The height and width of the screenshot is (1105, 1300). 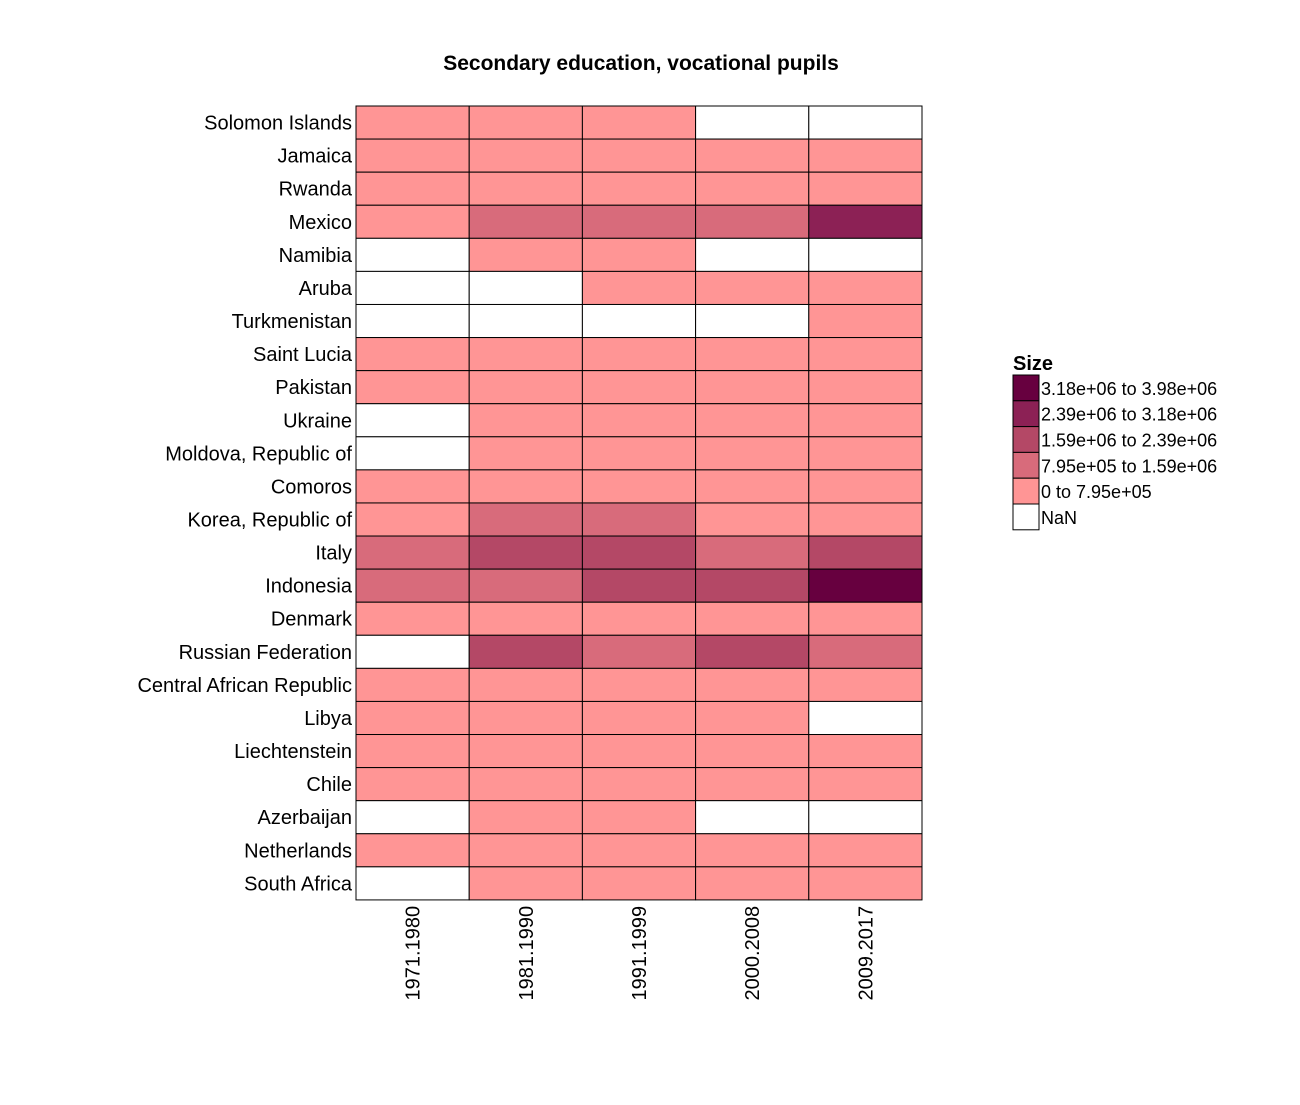 I want to click on row-label: Azerbaijan, so click(x=304, y=818).